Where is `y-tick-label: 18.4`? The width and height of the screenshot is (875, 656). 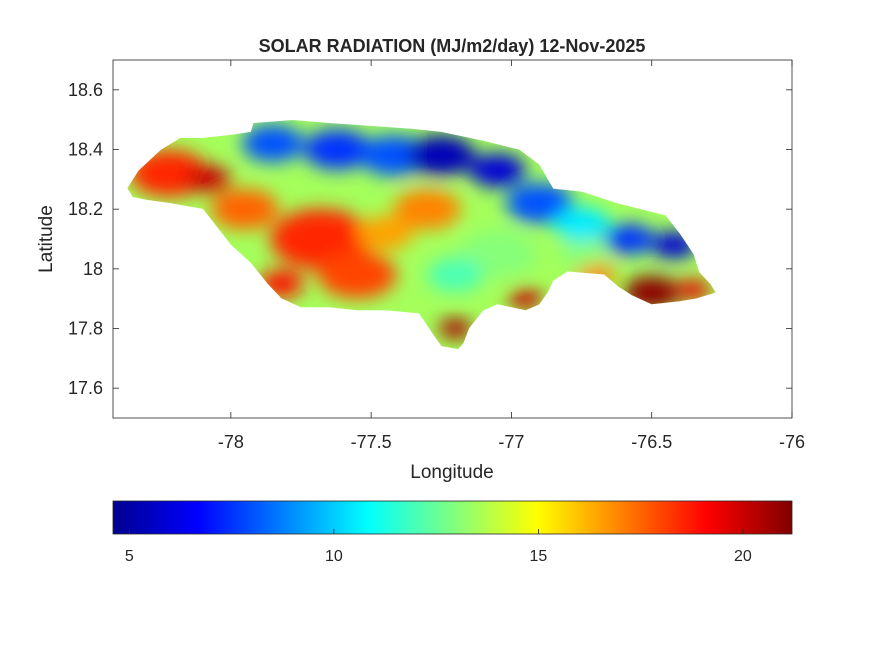
y-tick-label: 18.4 is located at coordinates (85, 150).